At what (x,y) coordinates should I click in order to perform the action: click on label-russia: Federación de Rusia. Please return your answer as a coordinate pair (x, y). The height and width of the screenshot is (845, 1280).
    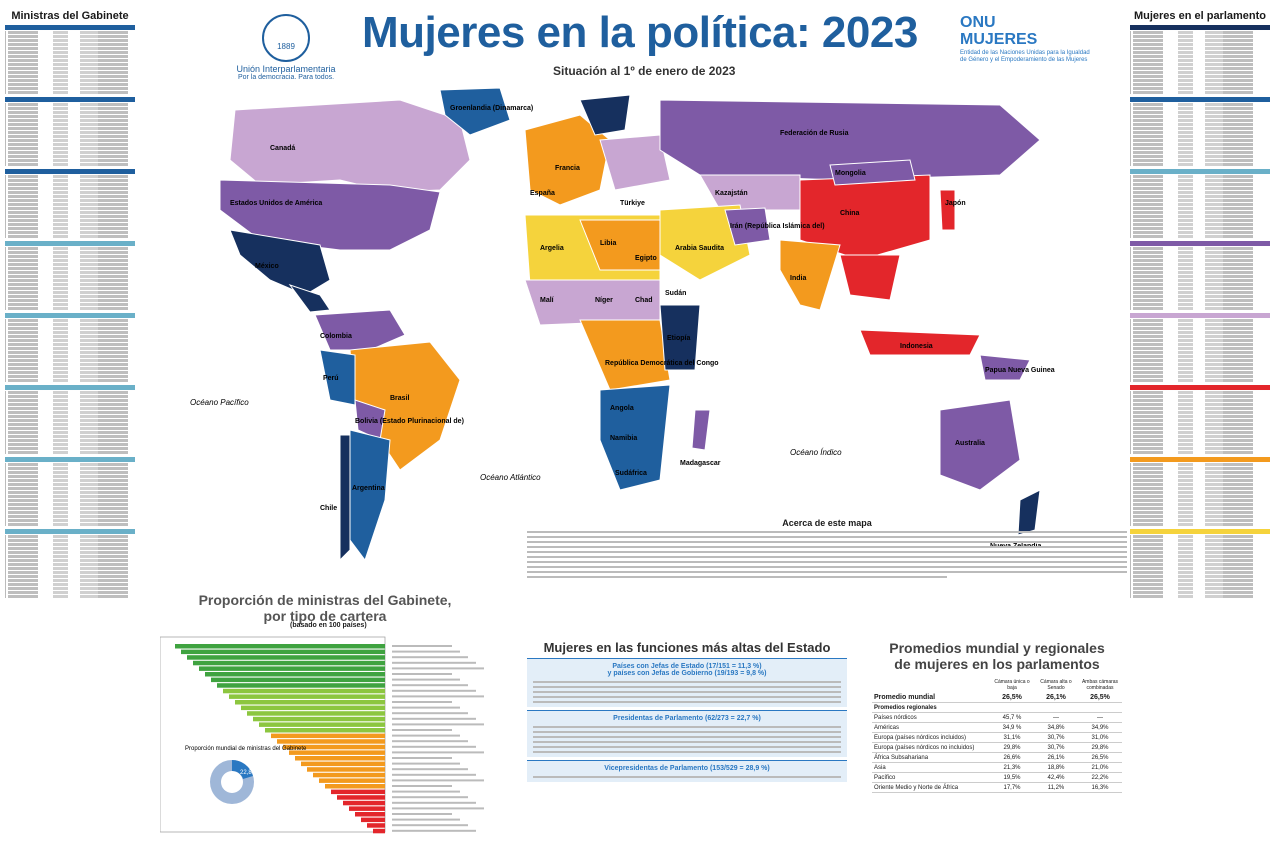
    Looking at the image, I should click on (814, 133).